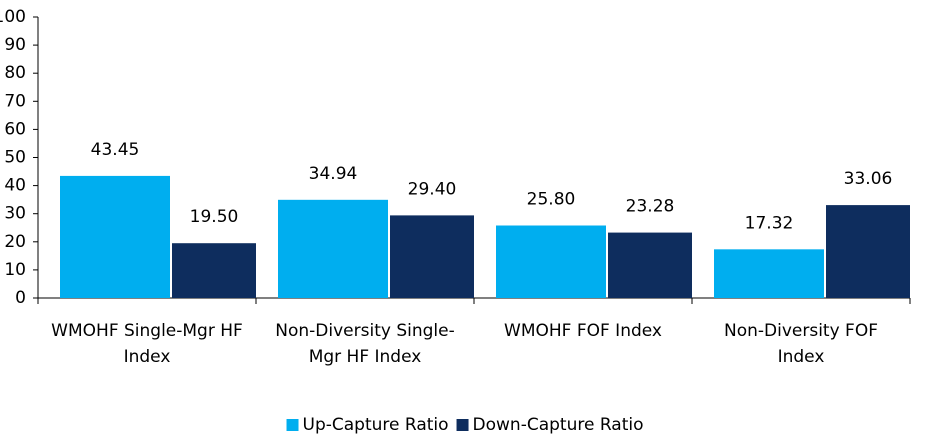 The height and width of the screenshot is (438, 930). What do you see at coordinates (15, 73) in the screenshot?
I see `y-tick-label: 80` at bounding box center [15, 73].